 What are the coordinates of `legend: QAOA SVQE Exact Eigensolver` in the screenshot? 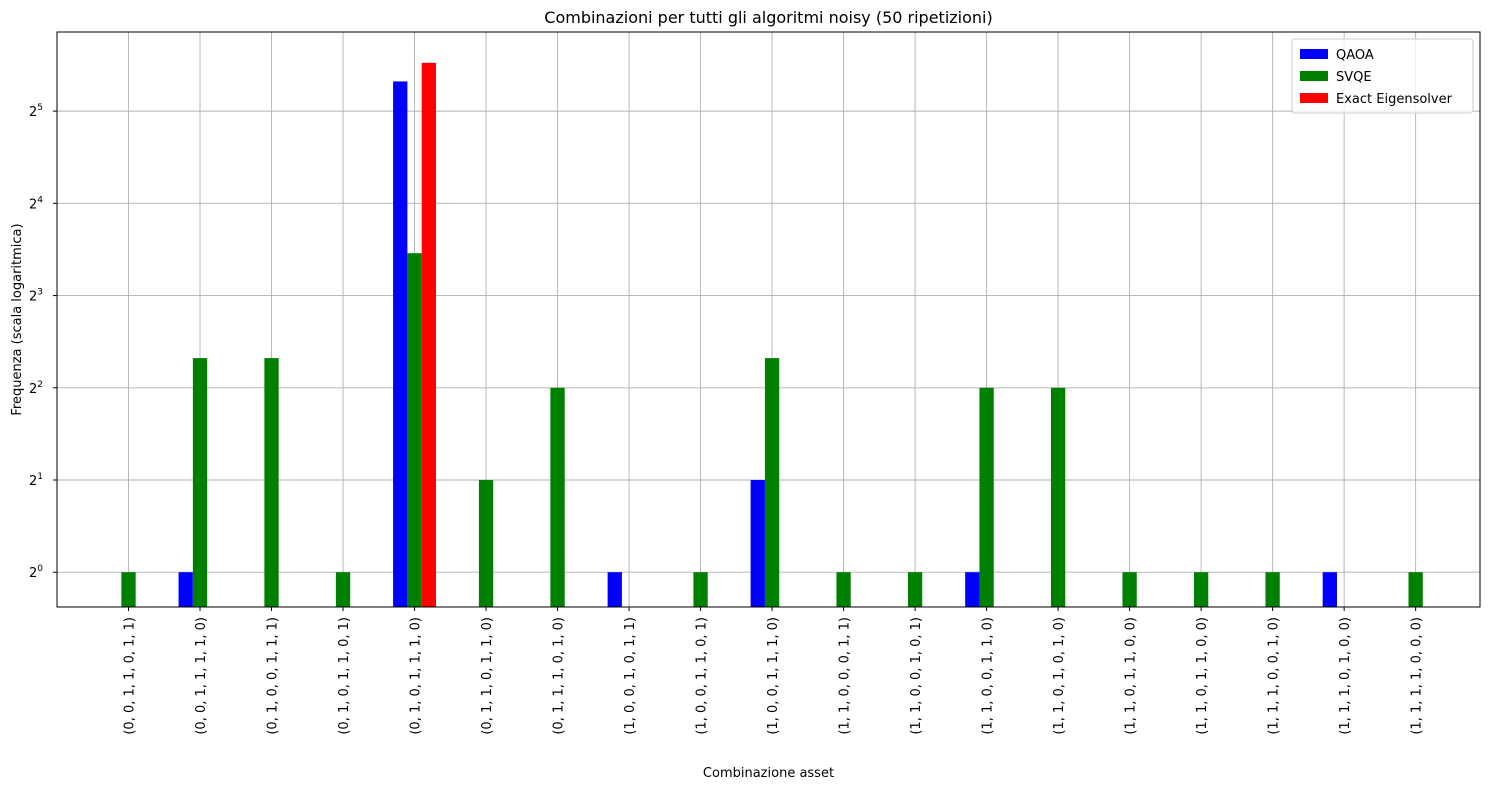 It's located at (1382, 76).